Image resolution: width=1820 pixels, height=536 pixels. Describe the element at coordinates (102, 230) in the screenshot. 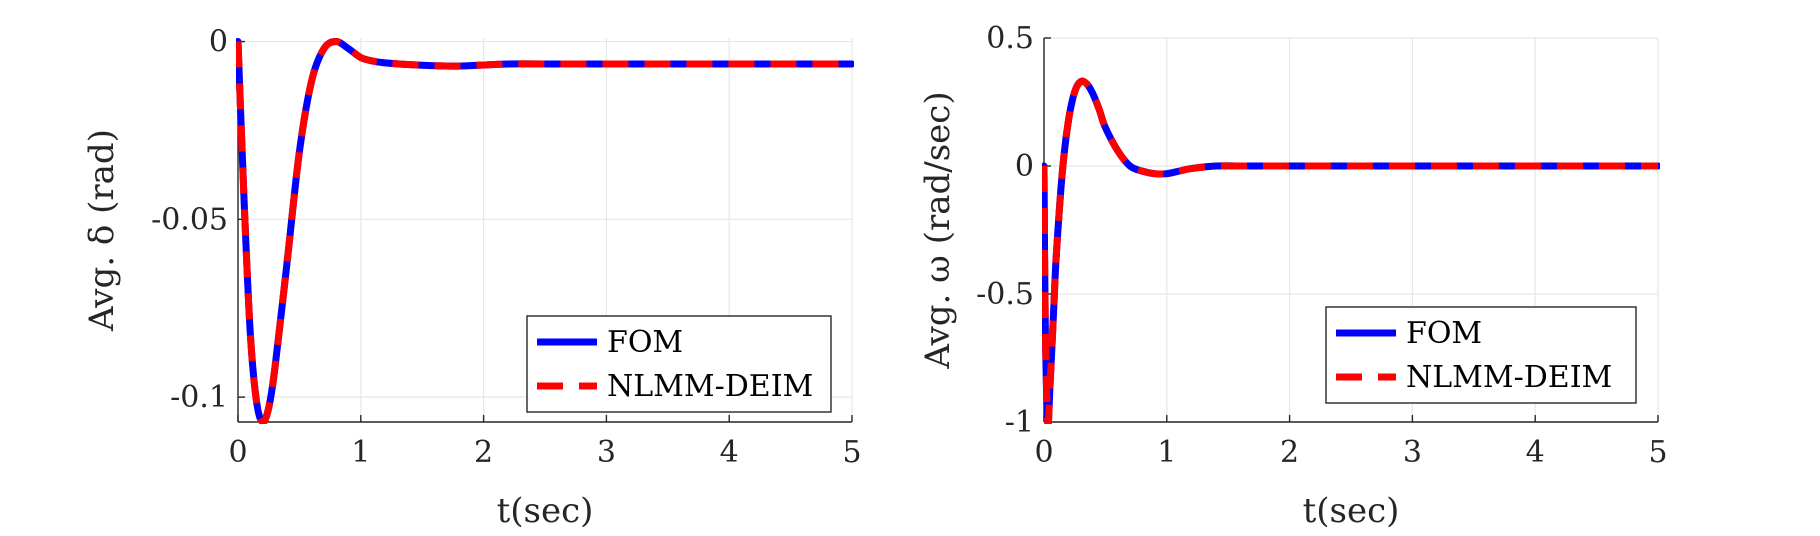

I see `y-axis-label: Avg. δ (rad)` at that location.